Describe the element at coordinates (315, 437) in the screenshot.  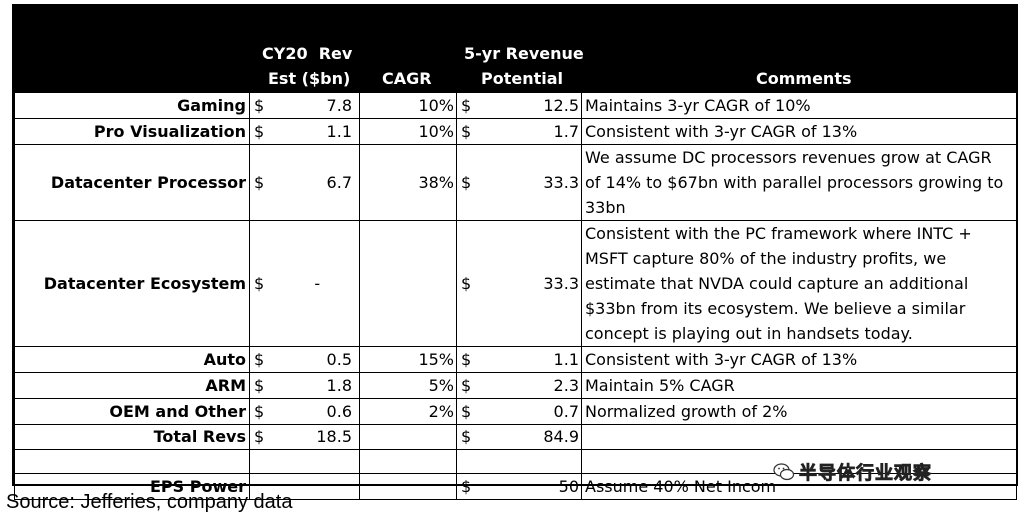
I see `rev-value: 18.5` at that location.